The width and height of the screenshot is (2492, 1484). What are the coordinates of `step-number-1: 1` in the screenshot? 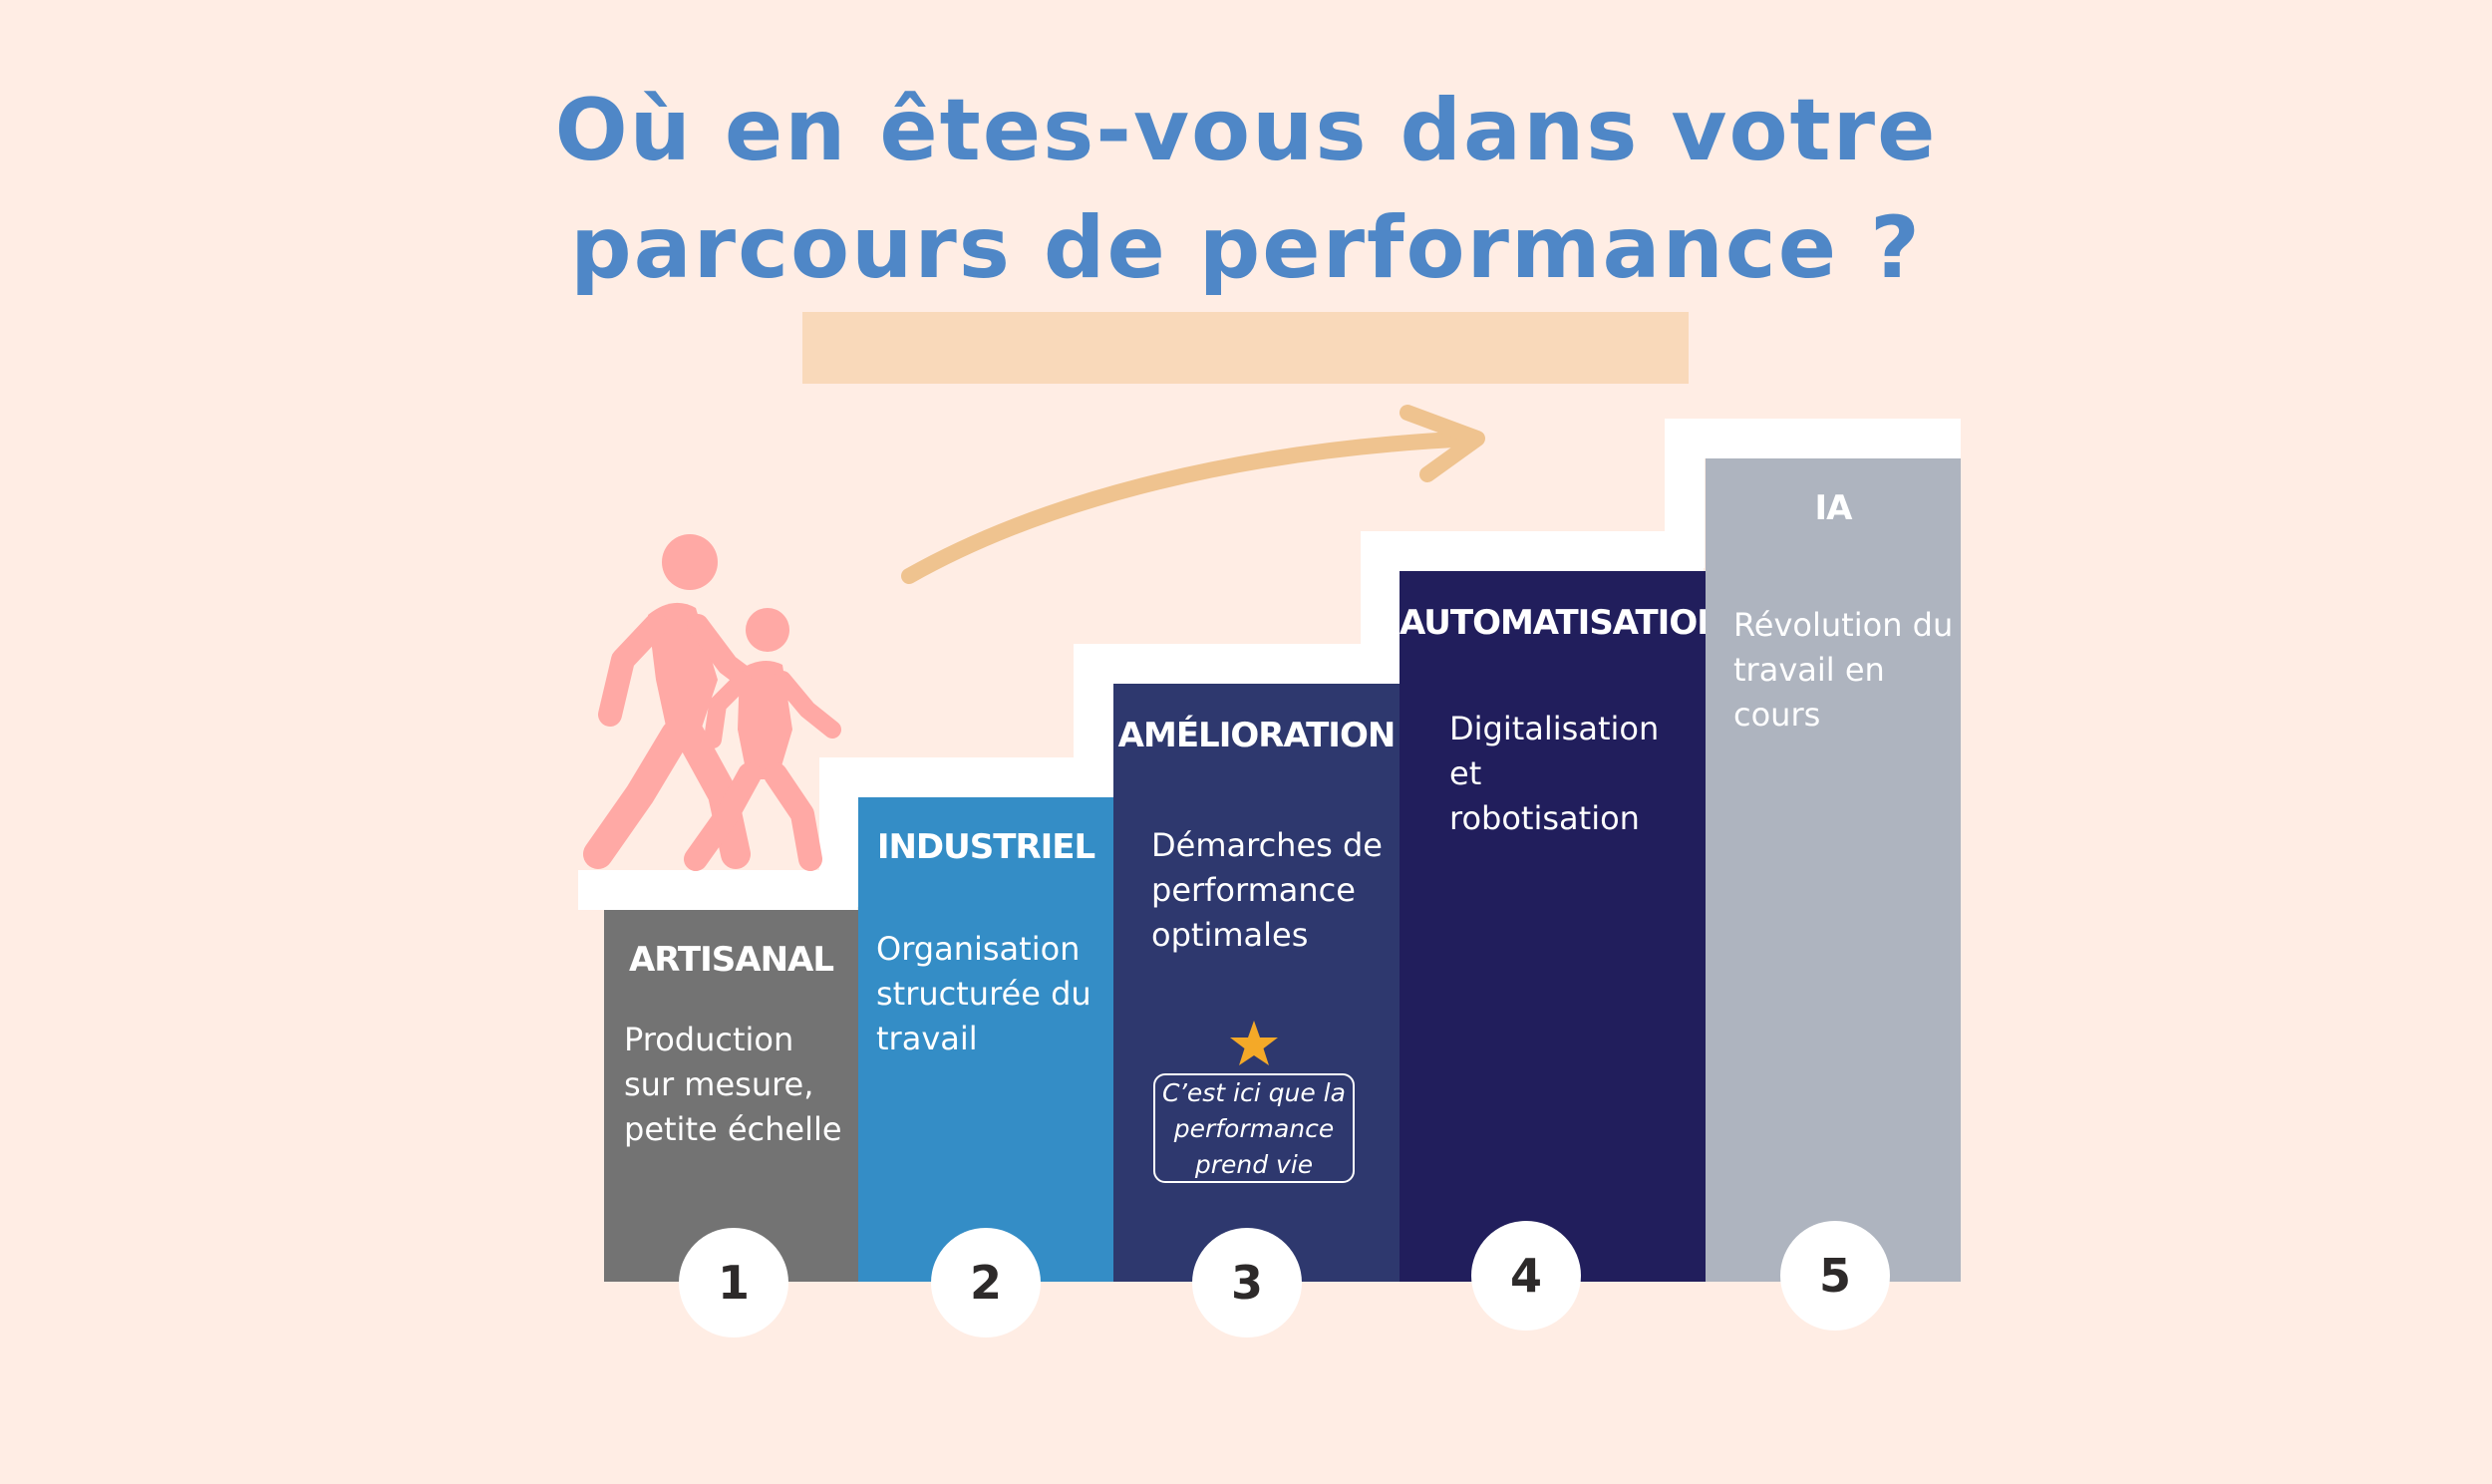 It's located at (733, 1282).